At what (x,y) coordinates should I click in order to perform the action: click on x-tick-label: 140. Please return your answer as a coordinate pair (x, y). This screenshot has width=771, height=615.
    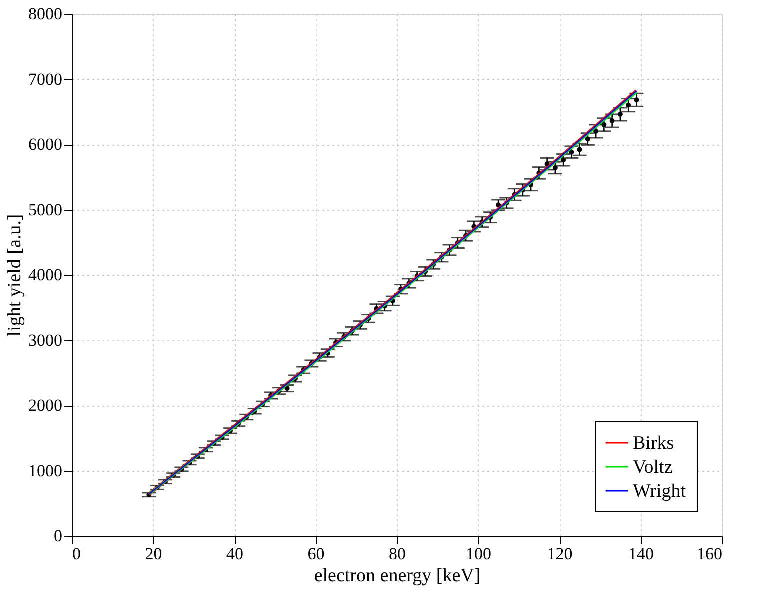
    Looking at the image, I should click on (641, 554).